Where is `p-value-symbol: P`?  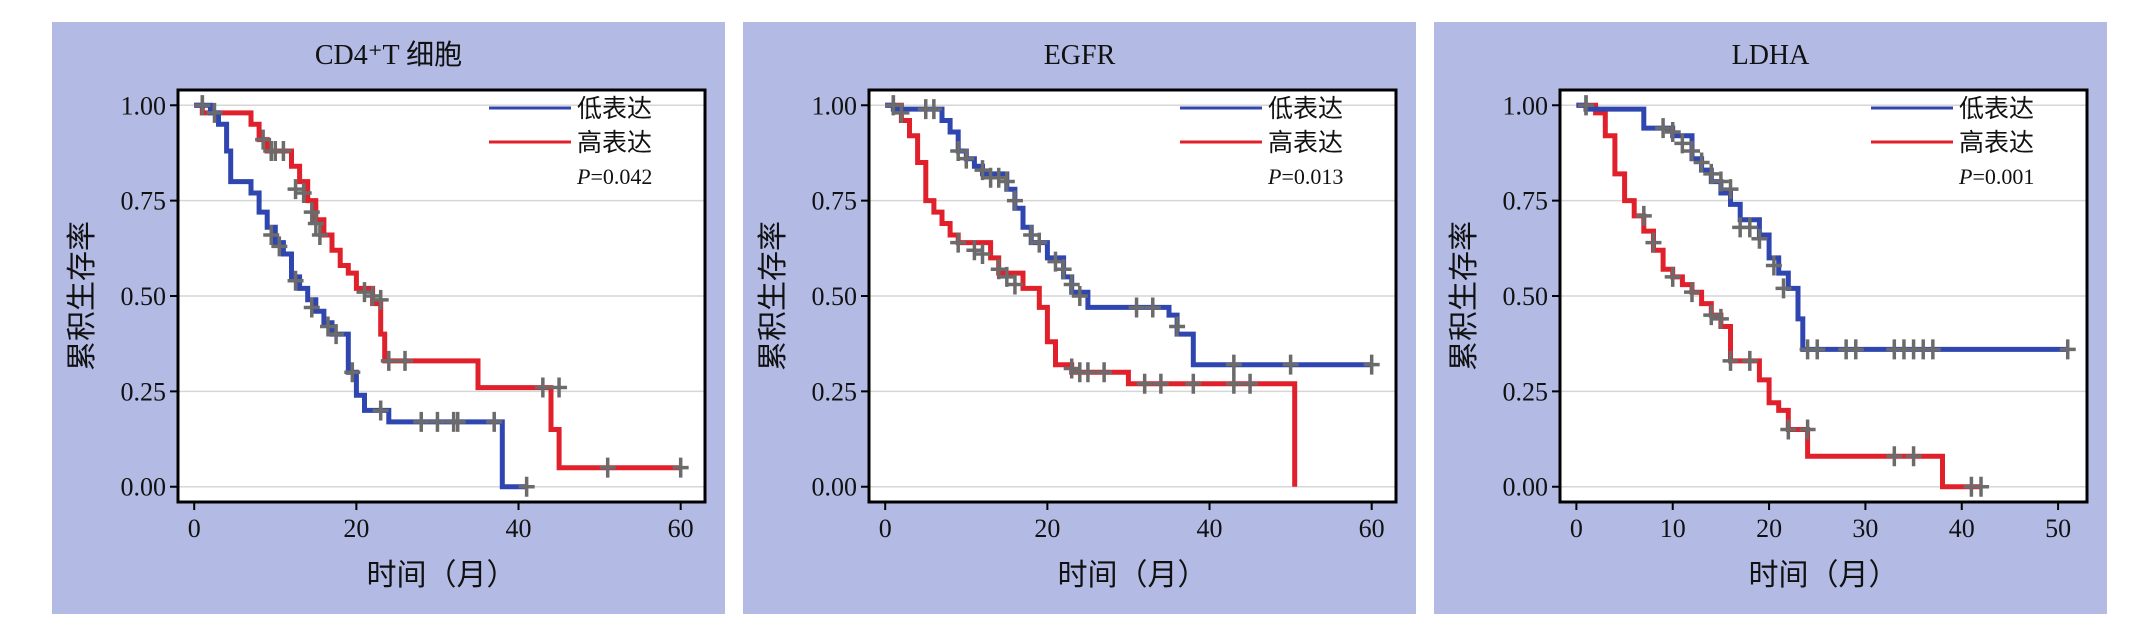 p-value-symbol: P is located at coordinates (1274, 176).